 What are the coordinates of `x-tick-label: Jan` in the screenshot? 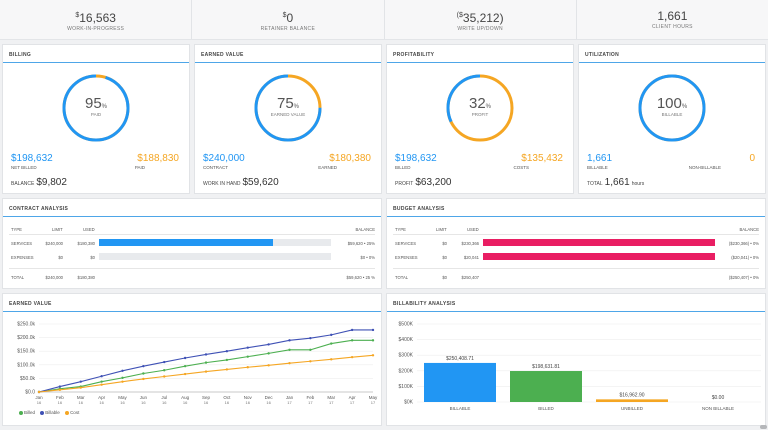 It's located at (290, 397).